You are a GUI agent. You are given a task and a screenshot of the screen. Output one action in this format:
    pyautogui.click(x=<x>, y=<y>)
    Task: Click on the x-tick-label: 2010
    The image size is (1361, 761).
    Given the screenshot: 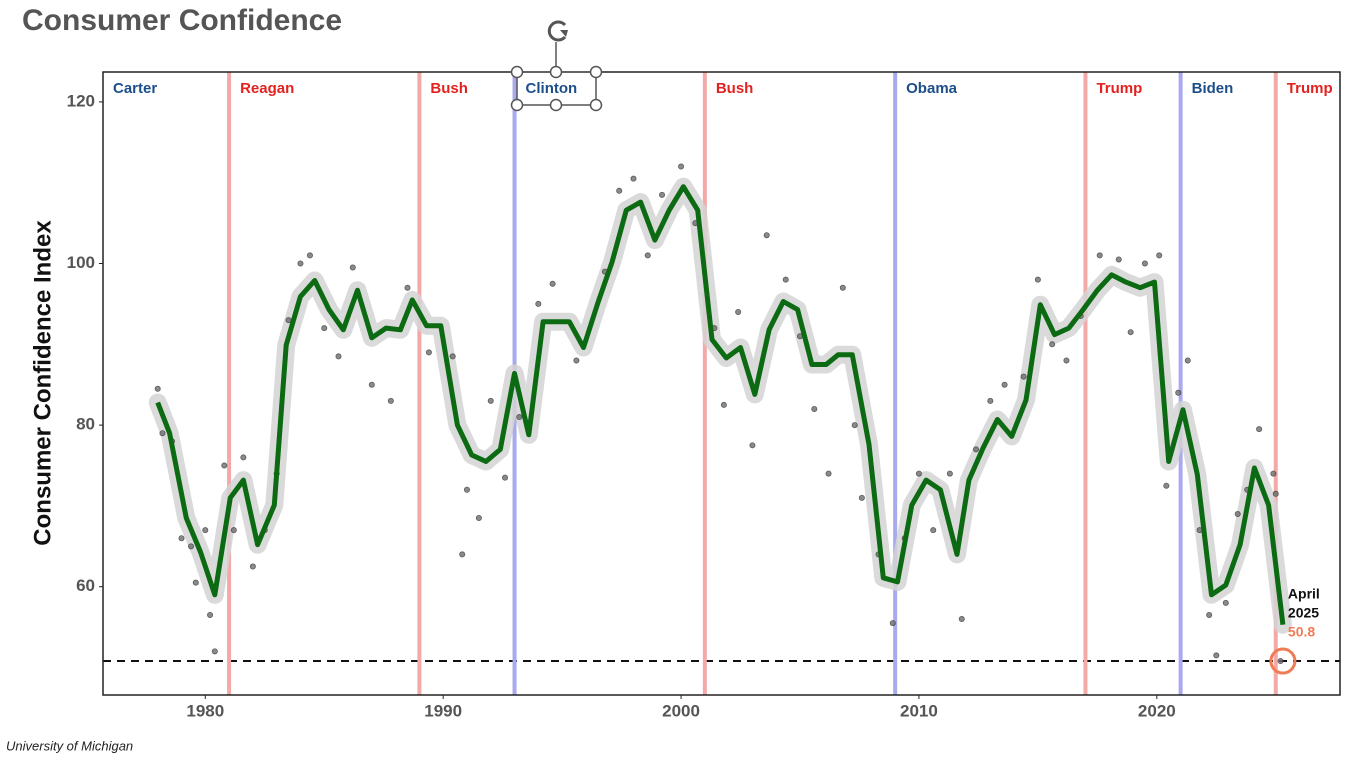 What is the action you would take?
    pyautogui.click(x=919, y=710)
    